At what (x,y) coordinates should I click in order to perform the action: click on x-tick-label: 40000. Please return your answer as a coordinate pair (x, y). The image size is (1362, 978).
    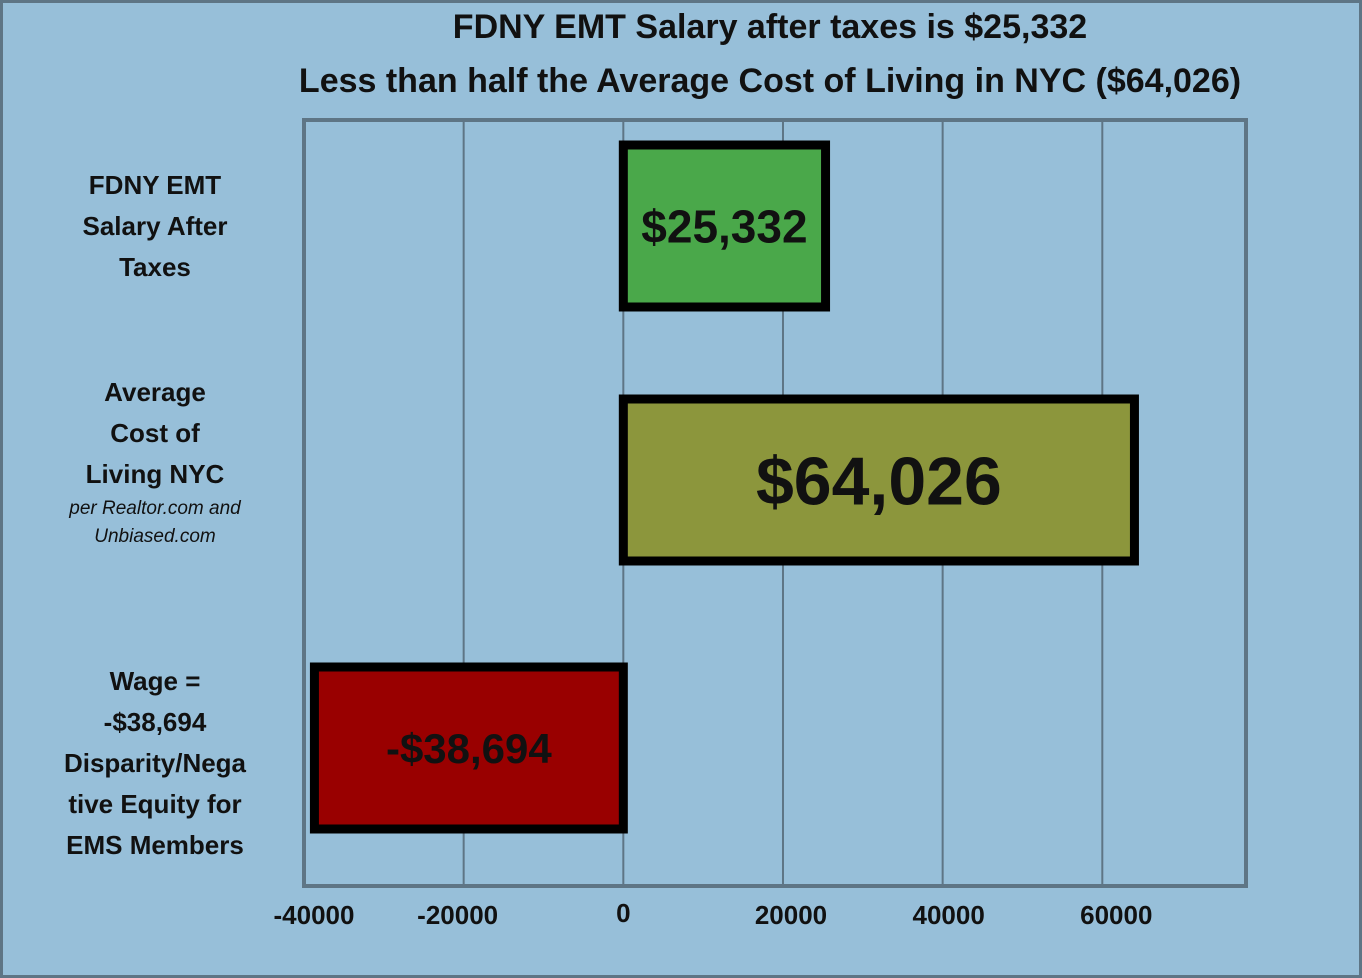
    Looking at the image, I should click on (948, 915).